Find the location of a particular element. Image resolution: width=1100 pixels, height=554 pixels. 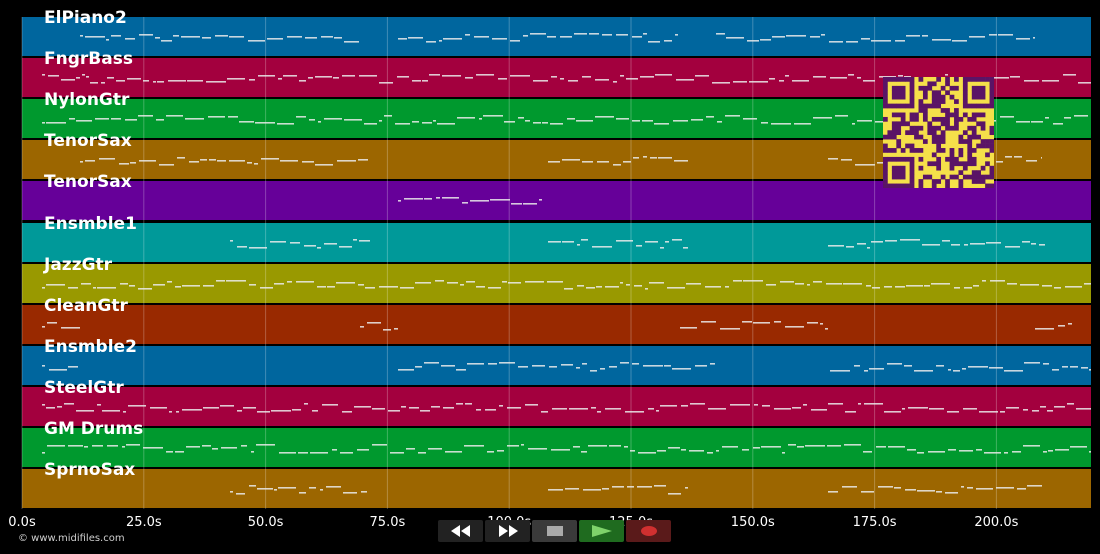

track-name: SprnoSax is located at coordinates (90, 470).